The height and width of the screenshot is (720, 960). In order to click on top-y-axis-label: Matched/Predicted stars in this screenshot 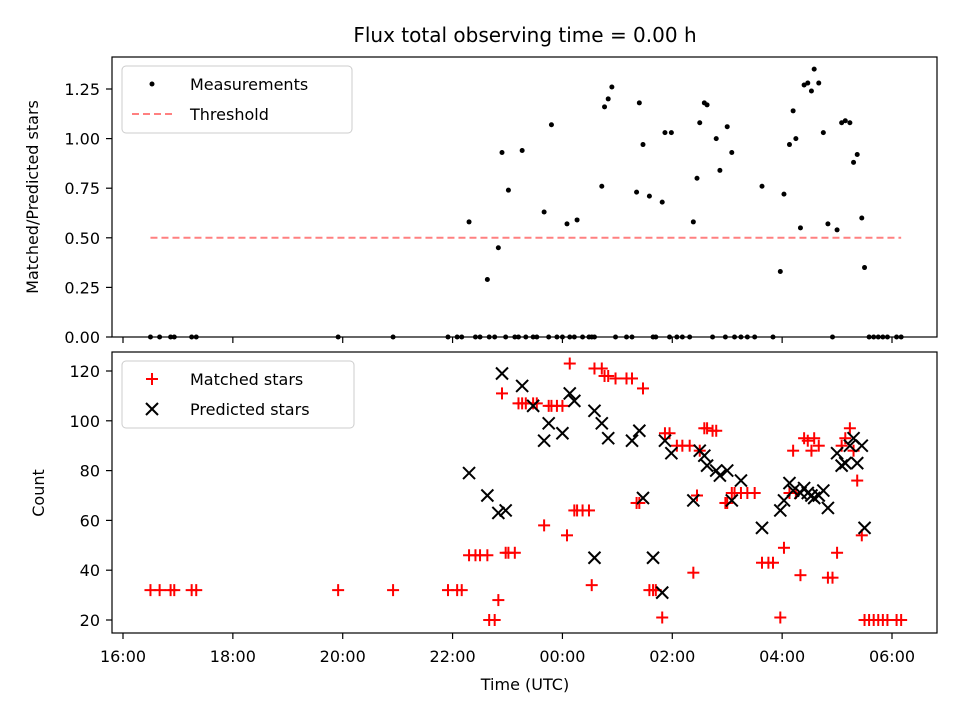, I will do `click(32, 197)`.